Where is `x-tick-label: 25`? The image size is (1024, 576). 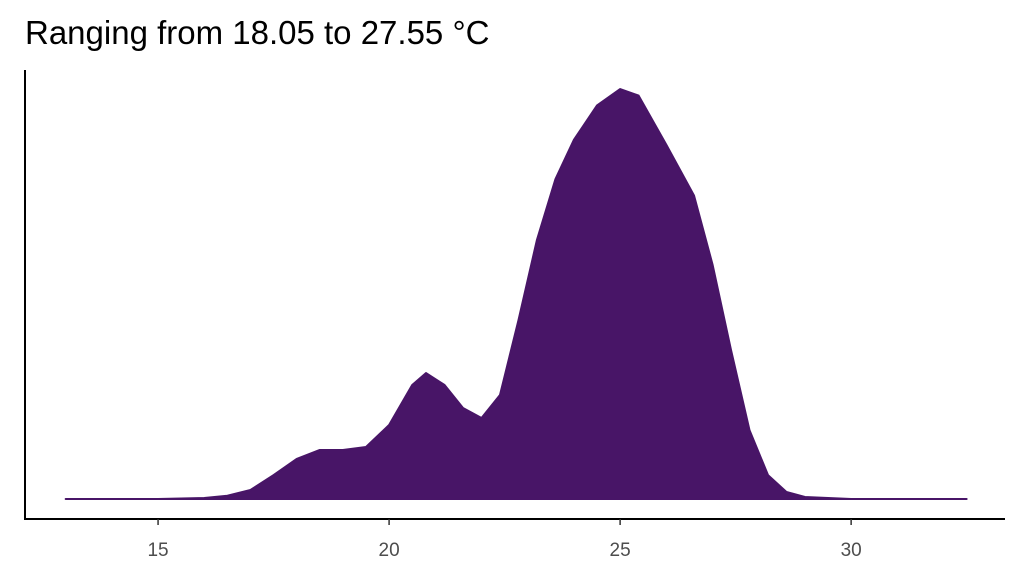 x-tick-label: 25 is located at coordinates (620, 550).